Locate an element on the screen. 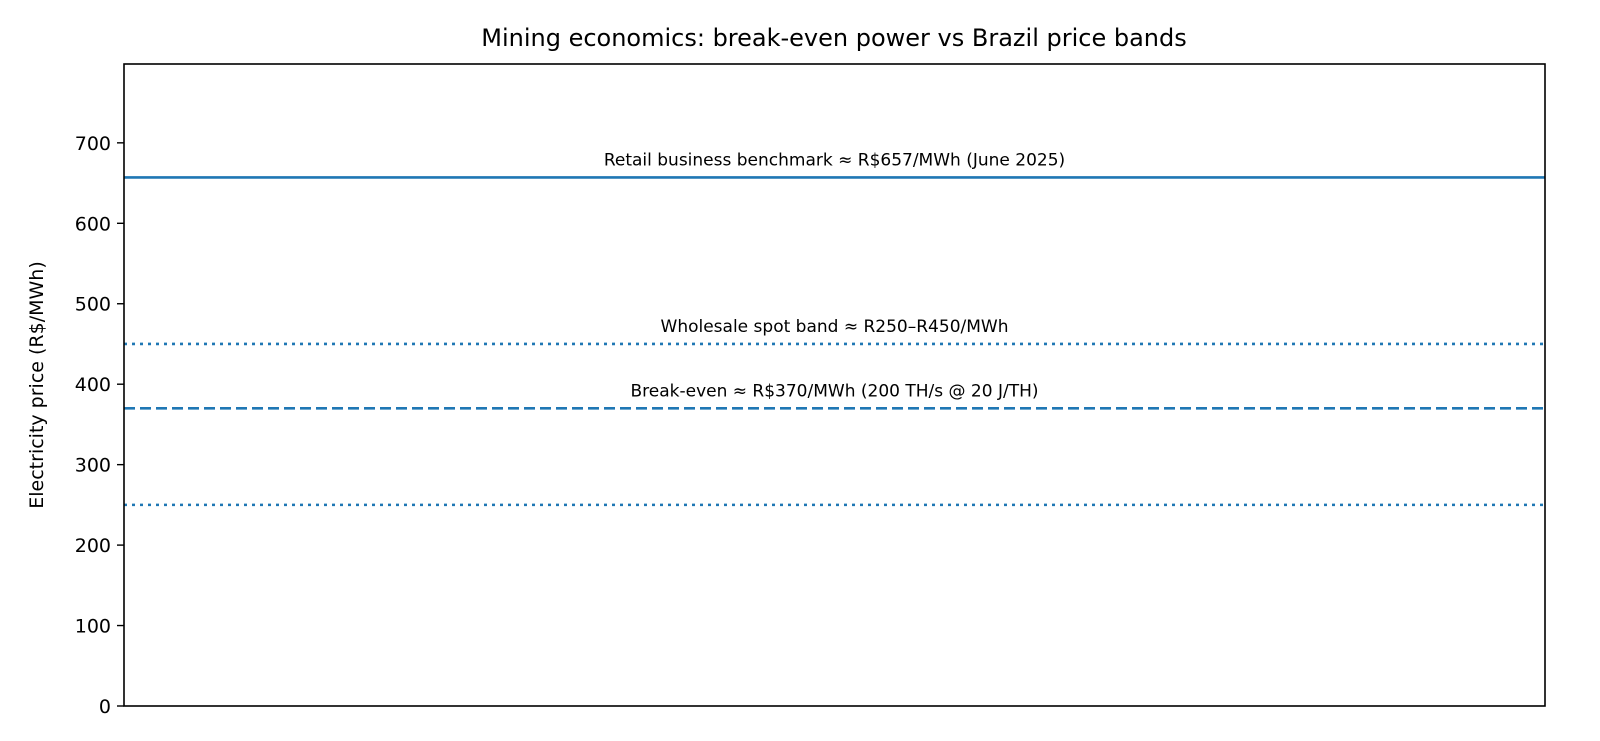  y-tick-label: 0 is located at coordinates (105, 707).